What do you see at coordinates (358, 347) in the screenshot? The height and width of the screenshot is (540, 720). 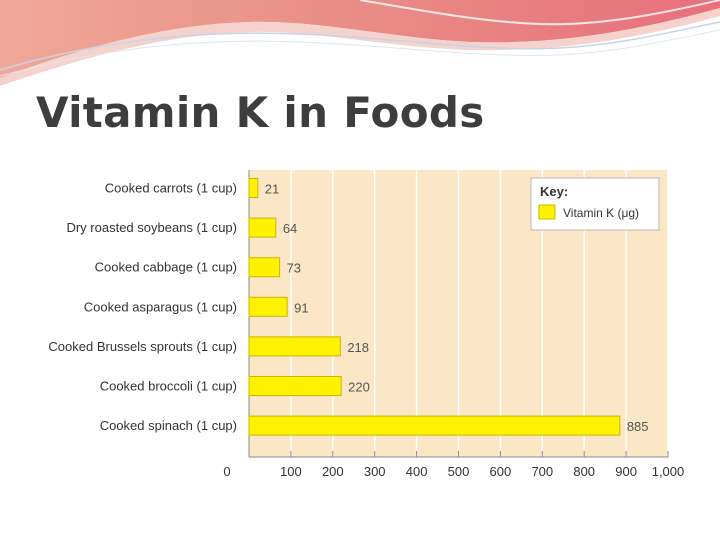 I see `value-label: 218` at bounding box center [358, 347].